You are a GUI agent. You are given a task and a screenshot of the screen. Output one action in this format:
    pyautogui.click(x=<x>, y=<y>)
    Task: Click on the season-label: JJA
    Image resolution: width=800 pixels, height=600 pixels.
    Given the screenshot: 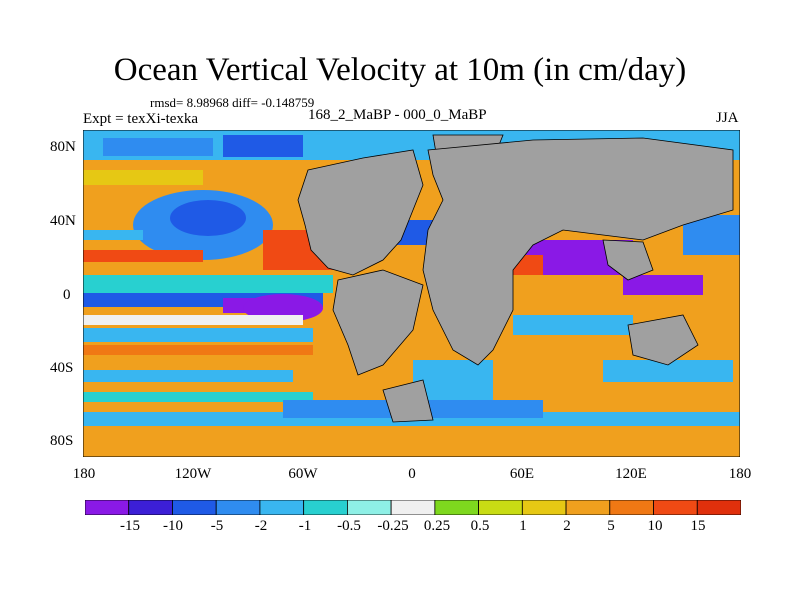 What is the action you would take?
    pyautogui.click(x=727, y=118)
    